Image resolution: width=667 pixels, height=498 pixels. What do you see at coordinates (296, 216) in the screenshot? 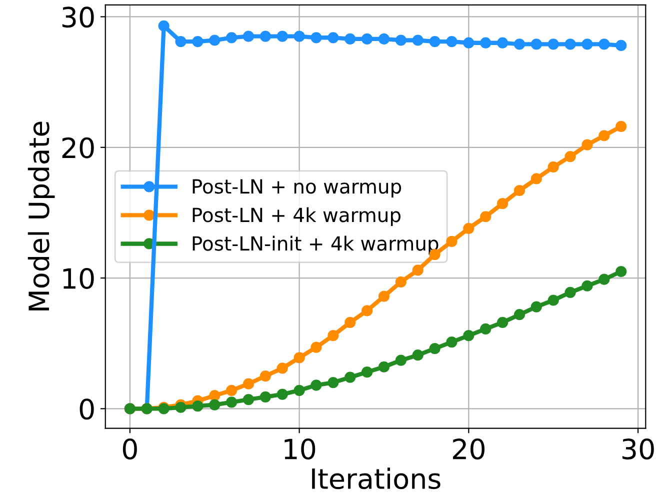
I see `legend-label: Post-LN + 4k warmup` at bounding box center [296, 216].